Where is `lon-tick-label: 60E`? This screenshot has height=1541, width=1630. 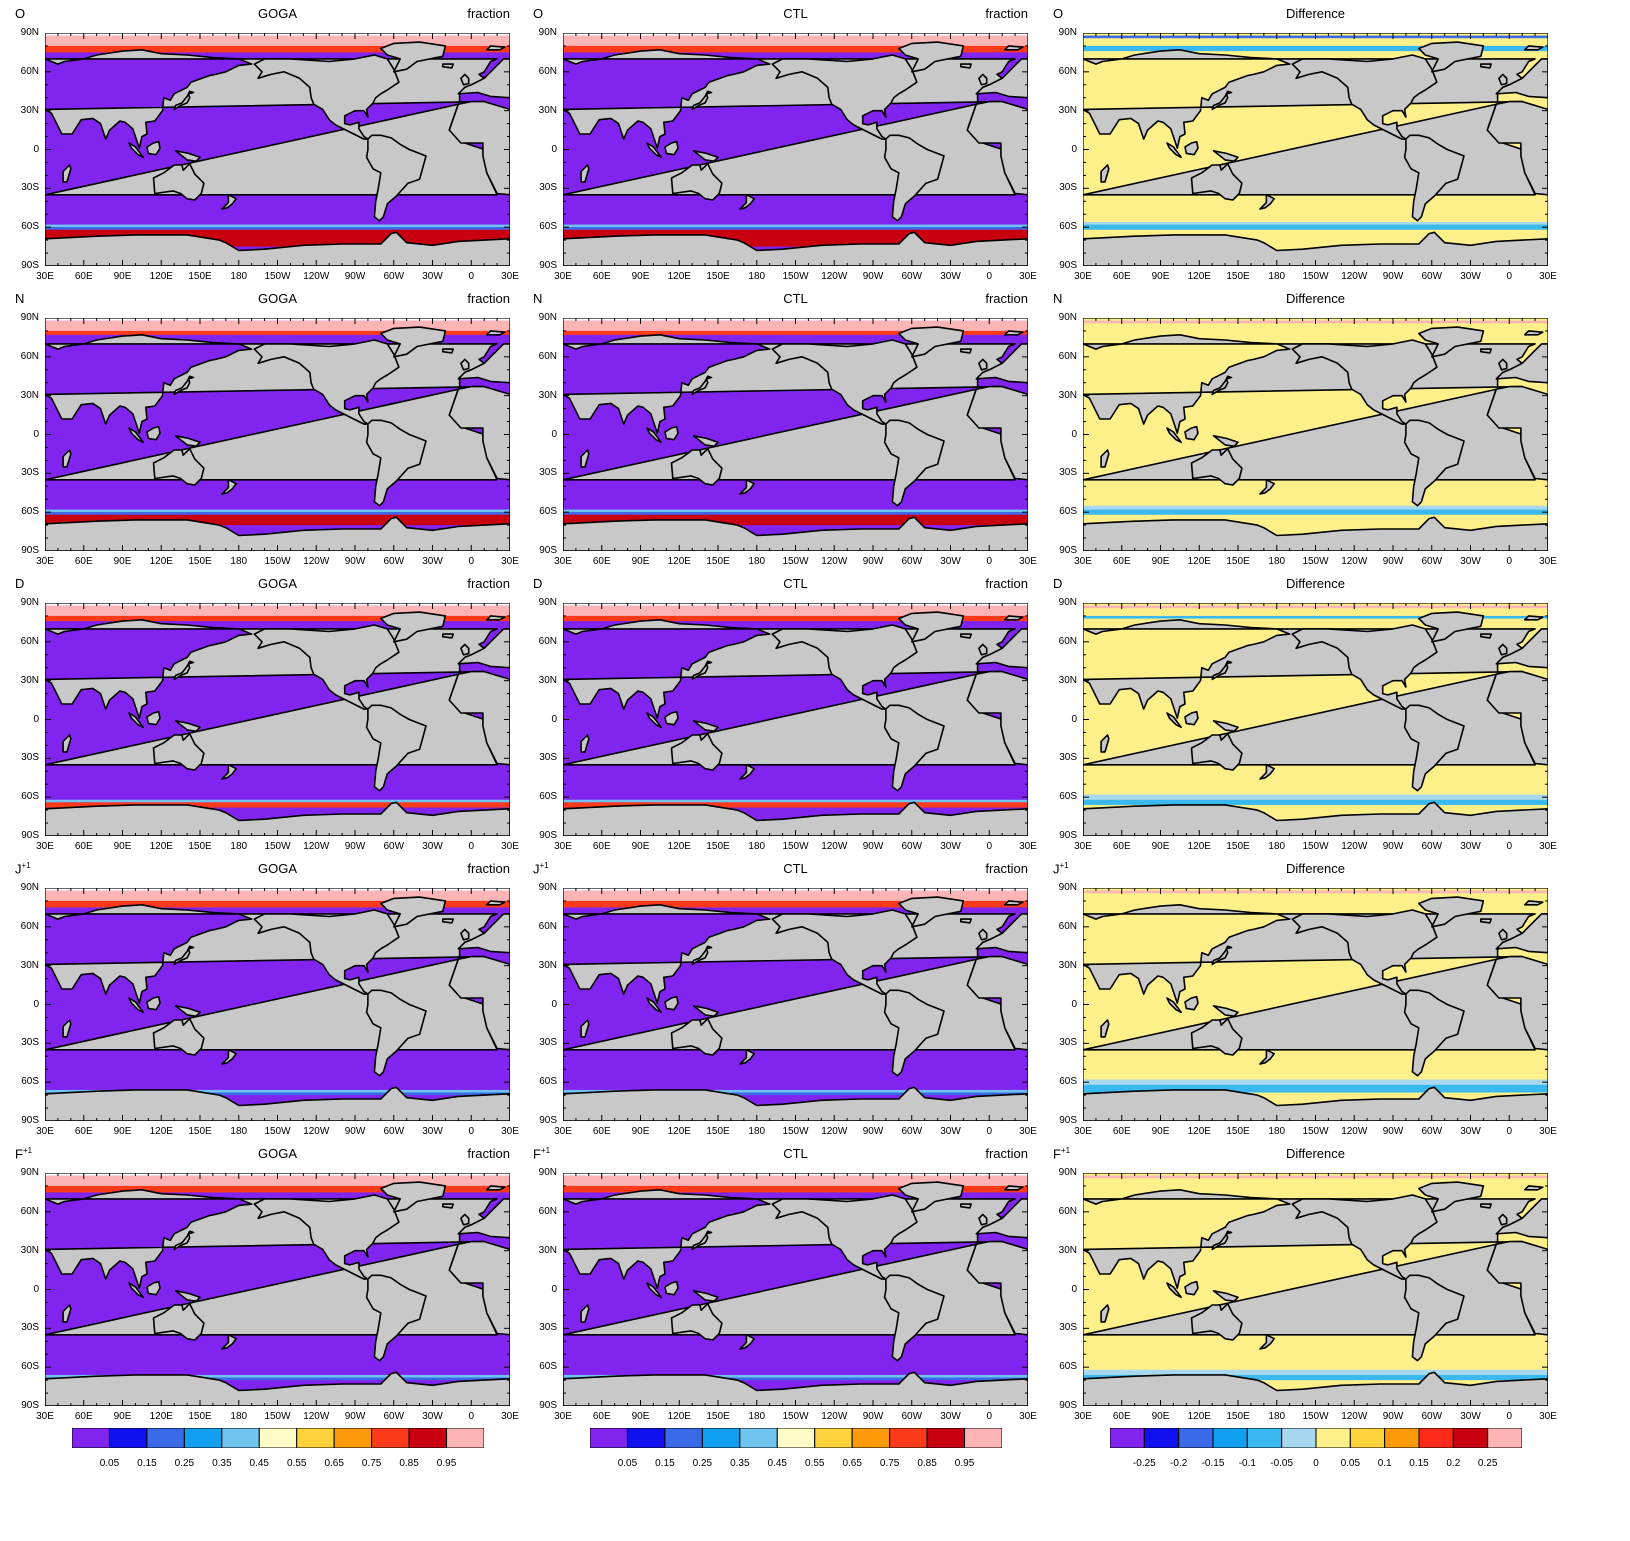 lon-tick-label: 60E is located at coordinates (83, 1131).